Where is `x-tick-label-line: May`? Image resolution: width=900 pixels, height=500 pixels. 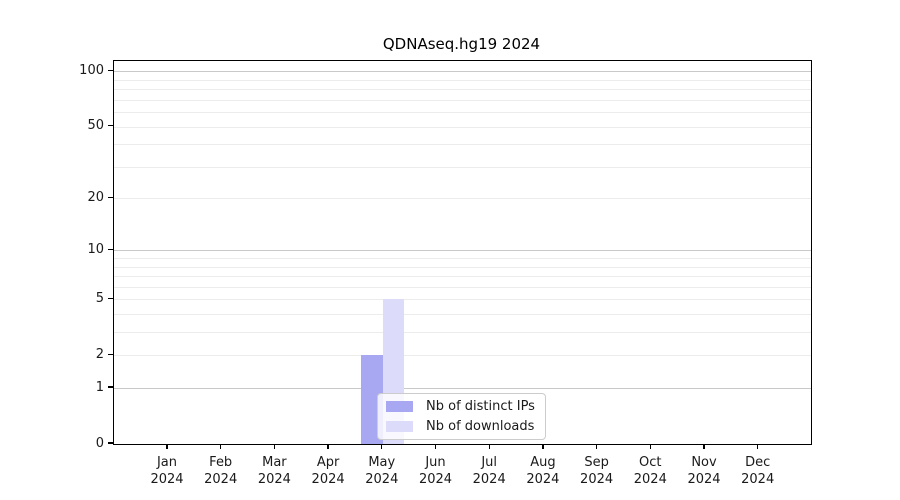 x-tick-label-line: May is located at coordinates (382, 462).